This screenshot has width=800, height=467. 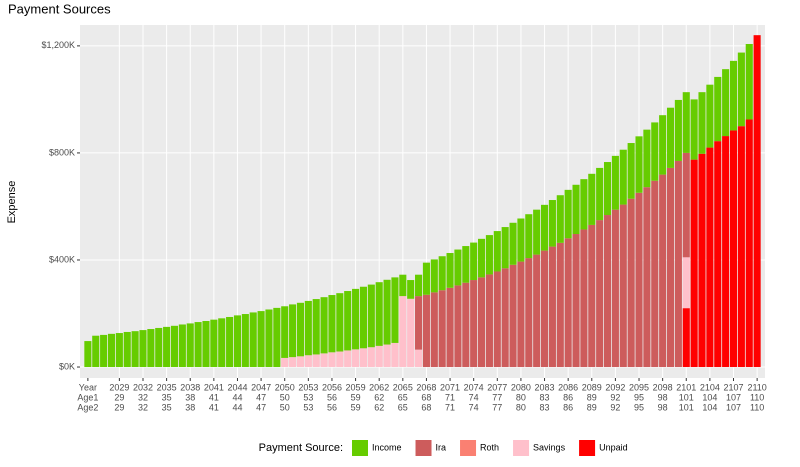 What do you see at coordinates (214, 387) in the screenshot?
I see `x-tick-label: 2041` at bounding box center [214, 387].